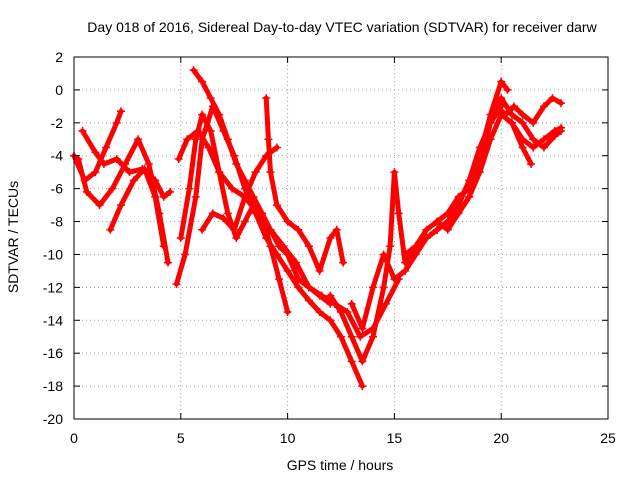 This screenshot has width=640, height=480. Describe the element at coordinates (501, 438) in the screenshot. I see `x-tick-label: 20` at that location.